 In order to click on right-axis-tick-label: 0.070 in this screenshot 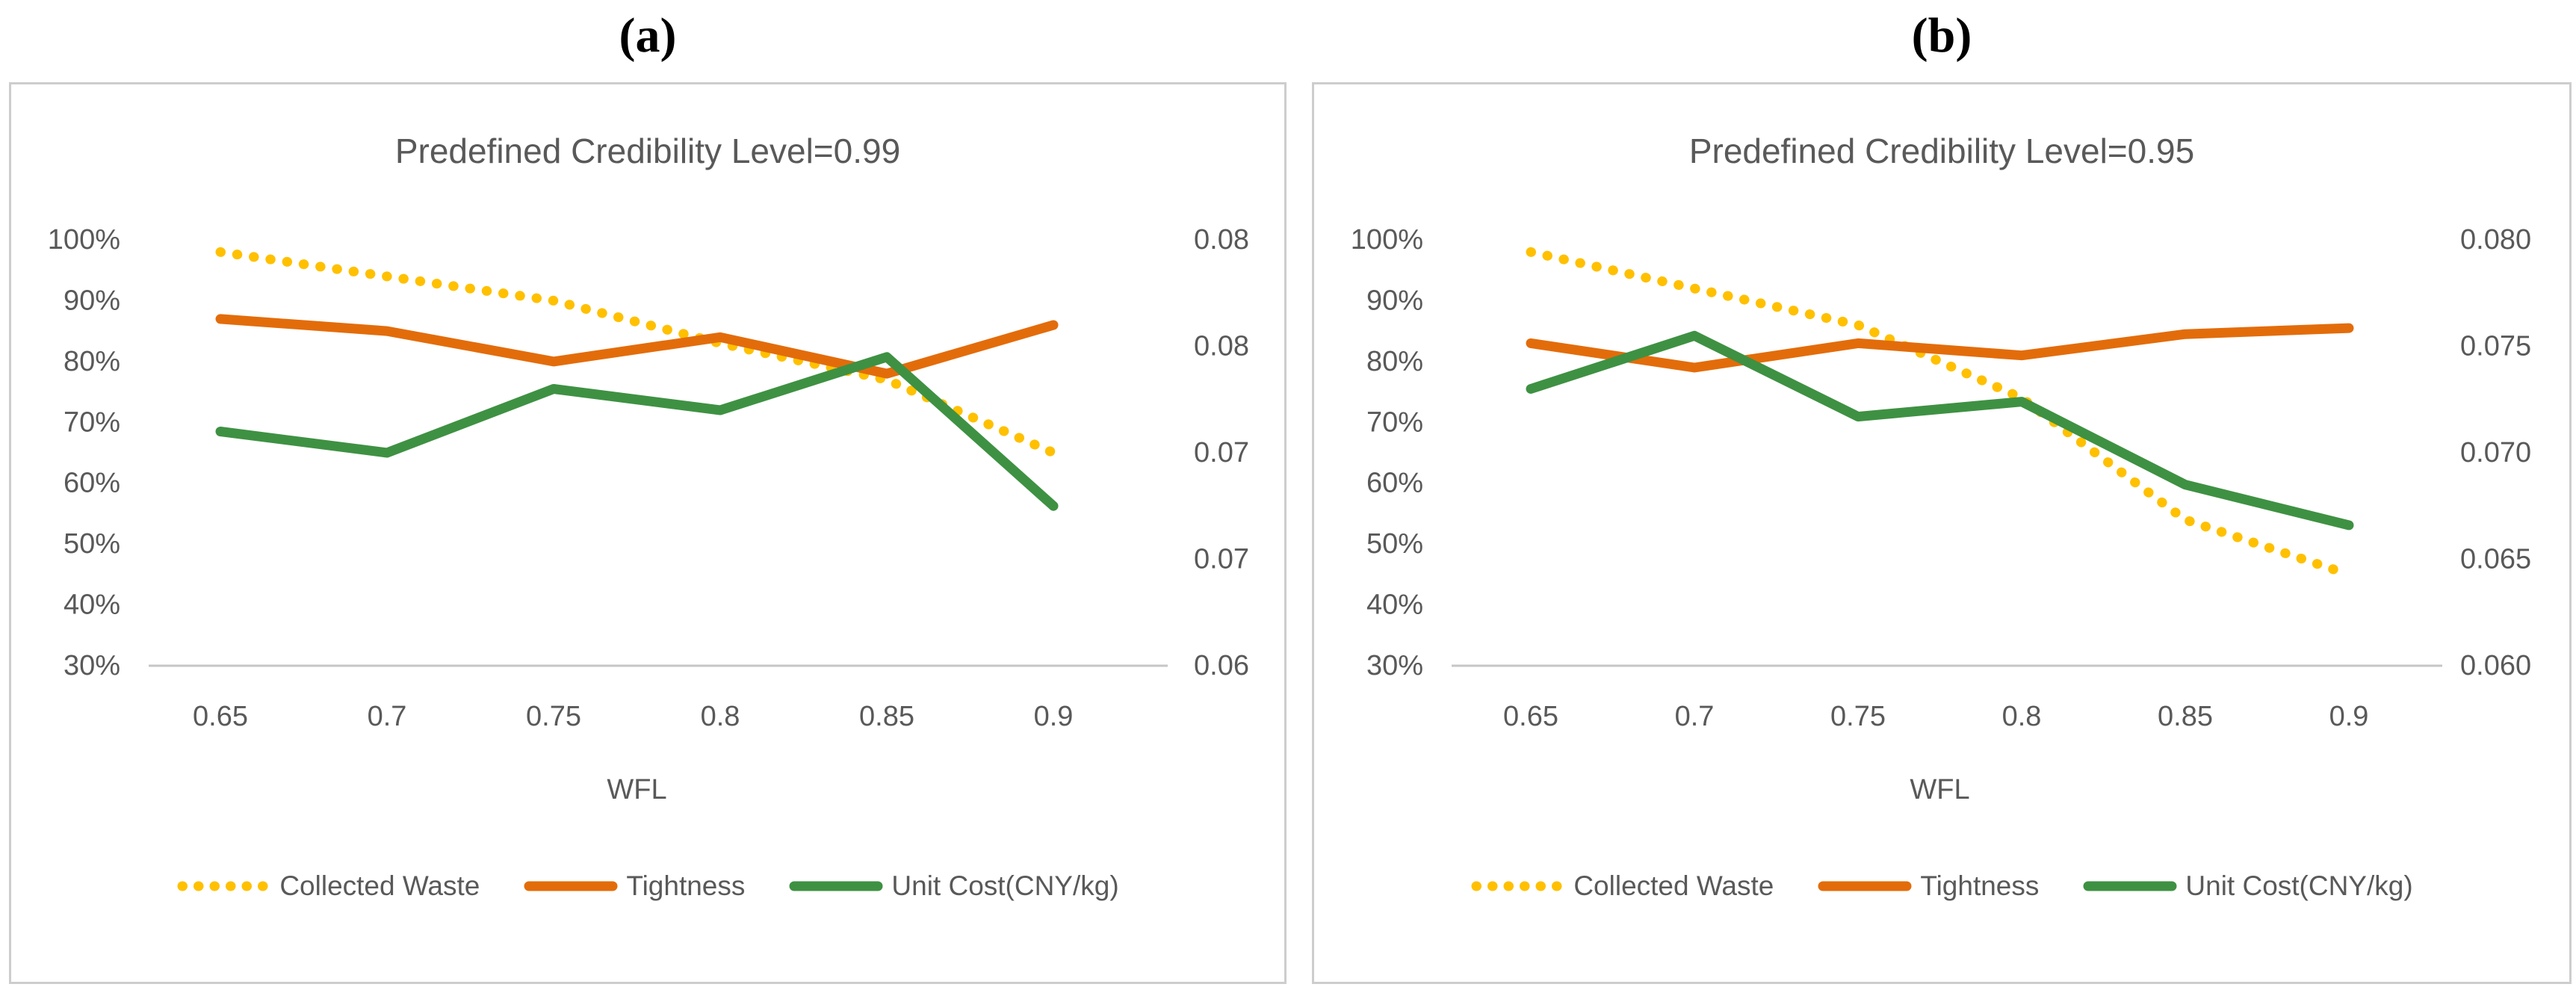, I will do `click(2495, 452)`.